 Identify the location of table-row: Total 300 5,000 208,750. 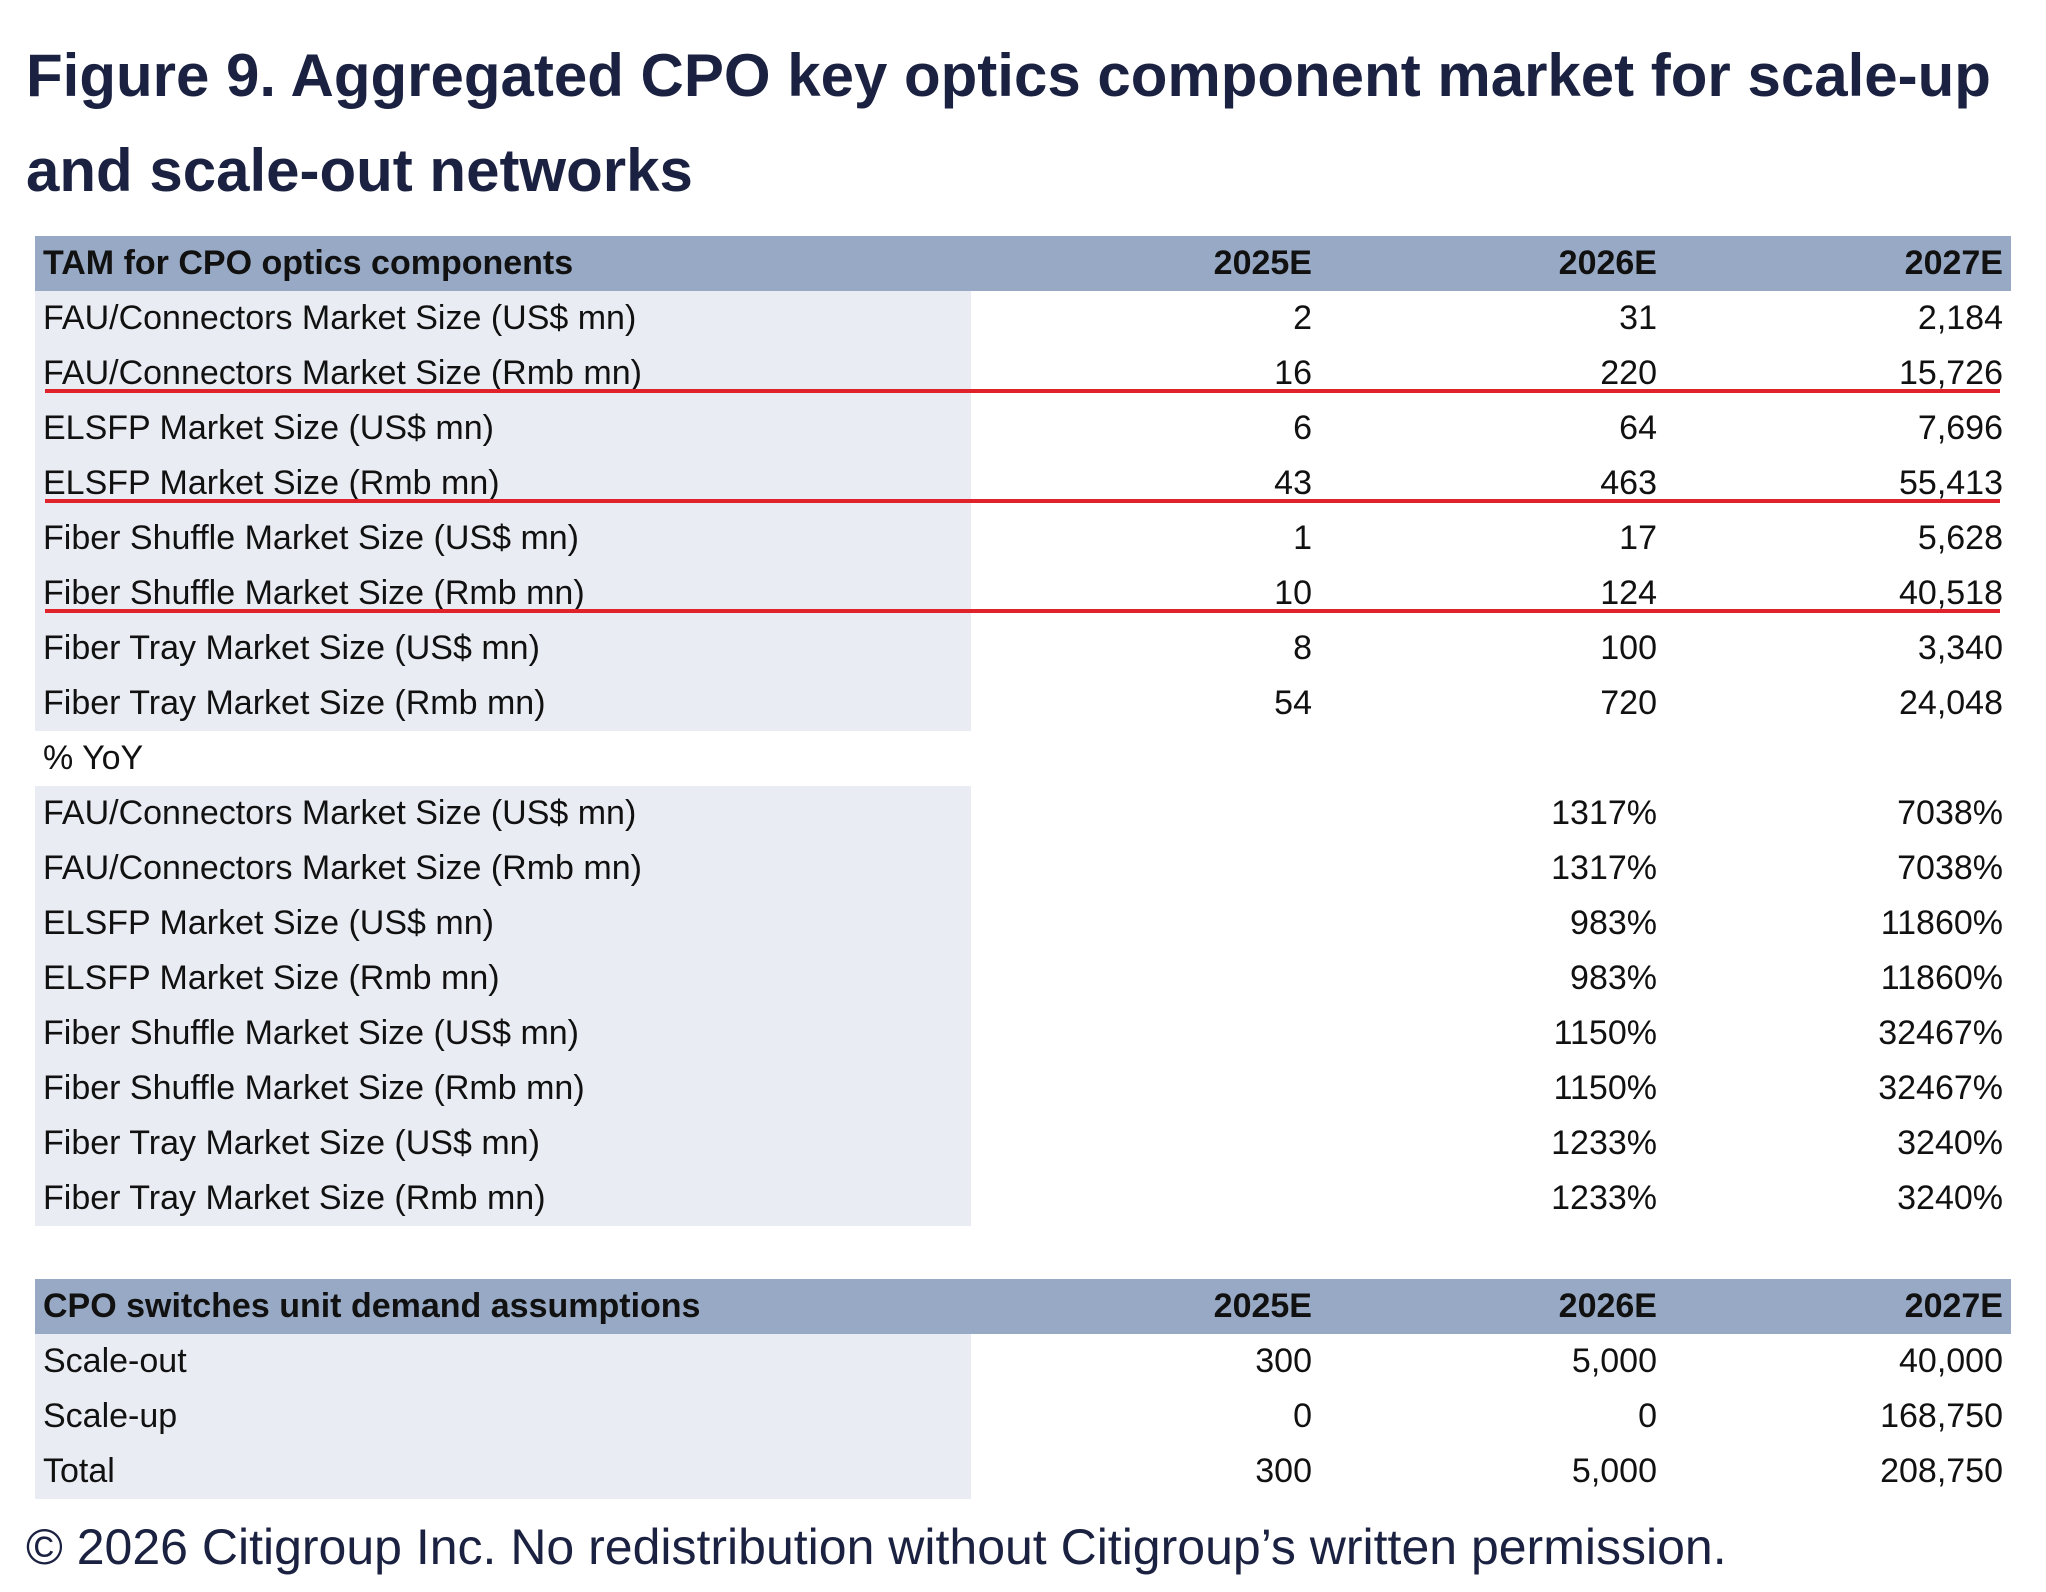
(1023, 1471).